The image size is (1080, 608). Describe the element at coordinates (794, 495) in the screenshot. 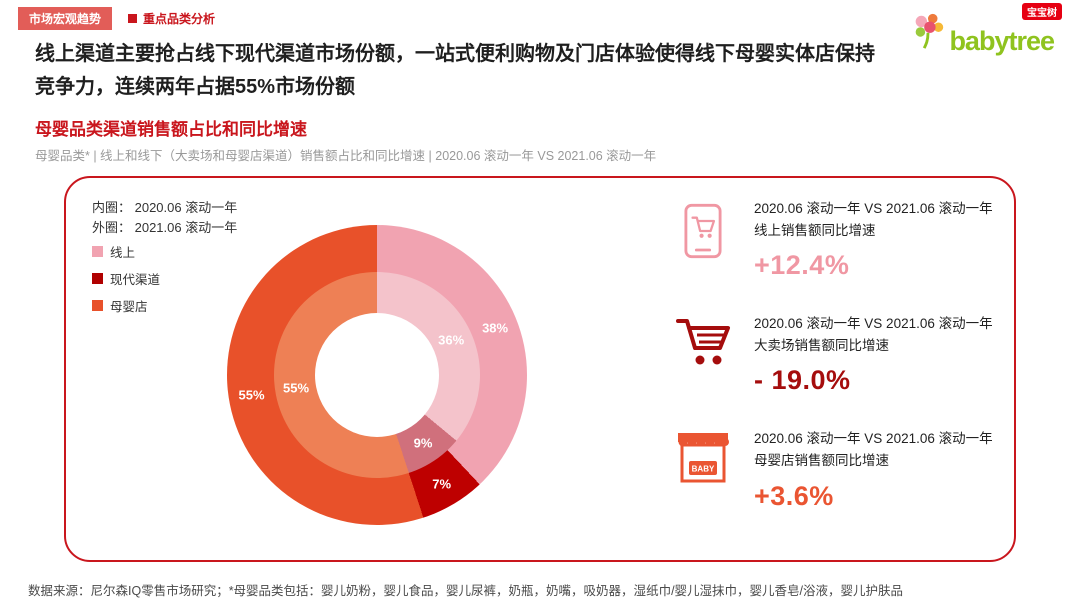

I see `stat-value-baby-store: +3.6%` at that location.